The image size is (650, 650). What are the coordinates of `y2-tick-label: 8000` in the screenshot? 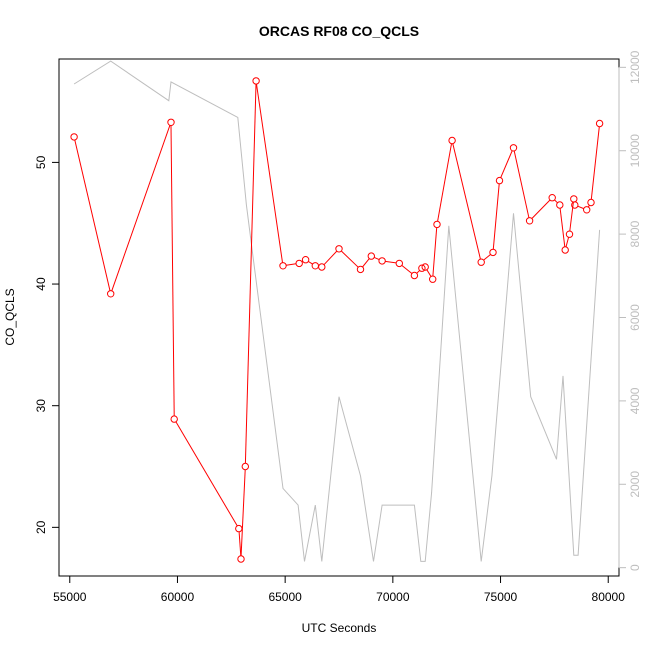 It's located at (635, 233).